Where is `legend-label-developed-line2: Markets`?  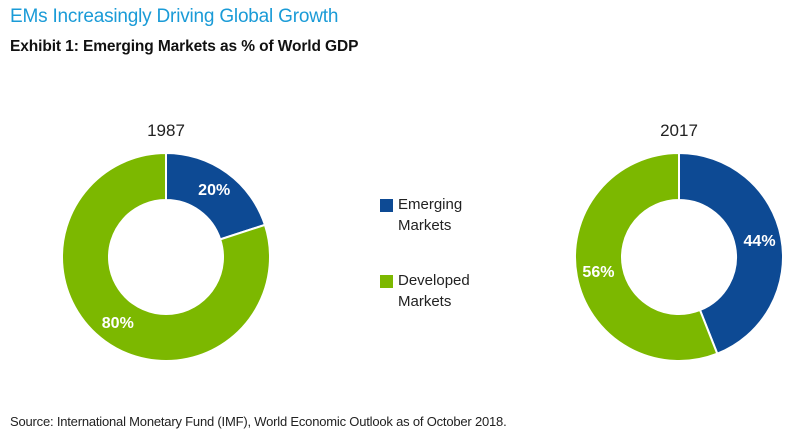 legend-label-developed-line2: Markets is located at coordinates (425, 301).